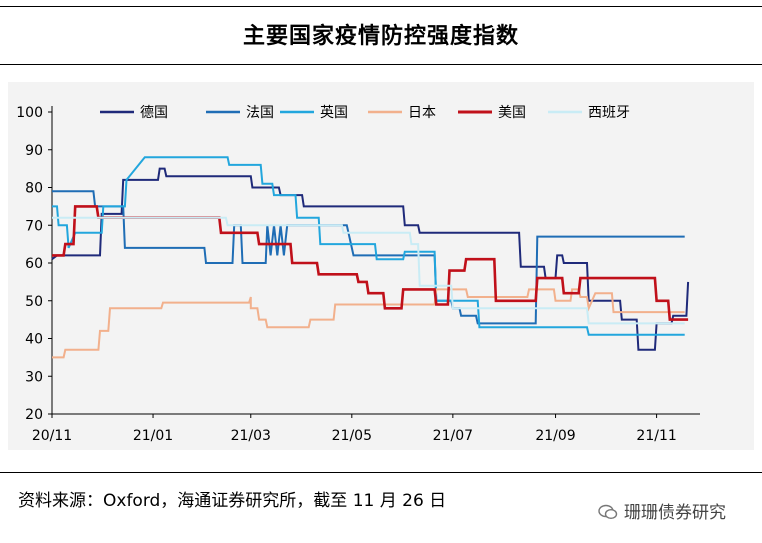 This screenshot has width=762, height=543. What do you see at coordinates (34, 415) in the screenshot?
I see `y-tick-label: 20` at bounding box center [34, 415].